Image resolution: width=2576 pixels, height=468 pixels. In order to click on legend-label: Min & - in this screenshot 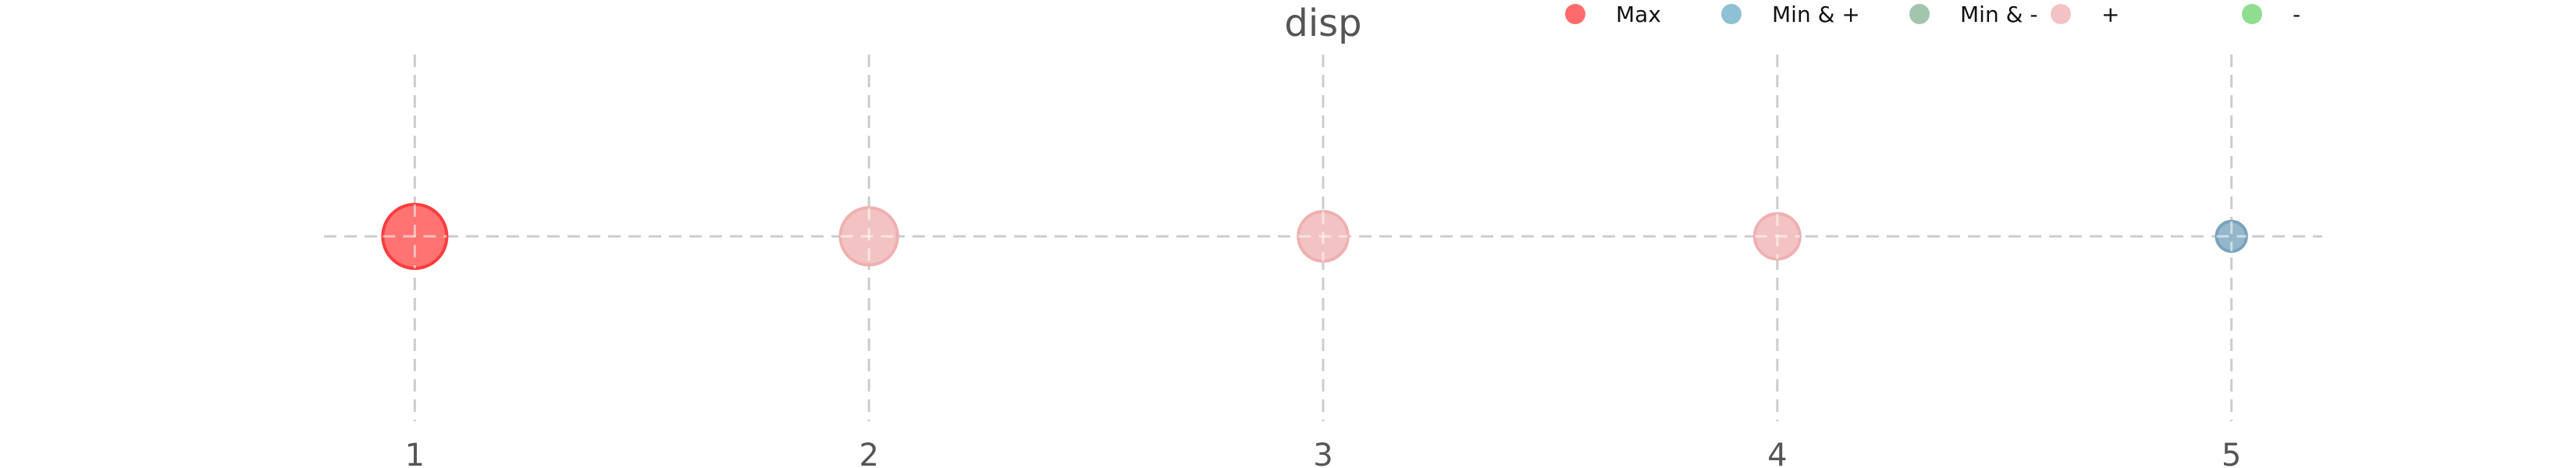, I will do `click(1998, 15)`.